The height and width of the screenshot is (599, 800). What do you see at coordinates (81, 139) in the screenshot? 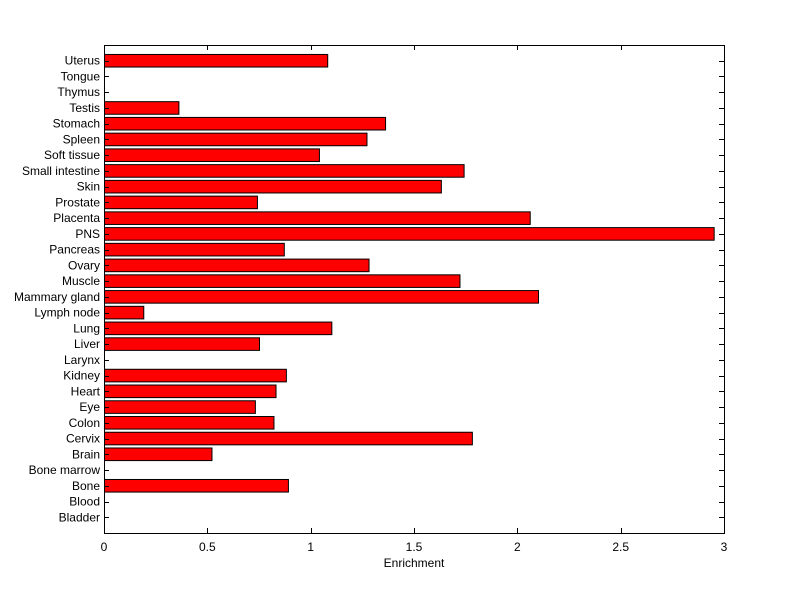
I see `y-tick-label: Spleen` at bounding box center [81, 139].